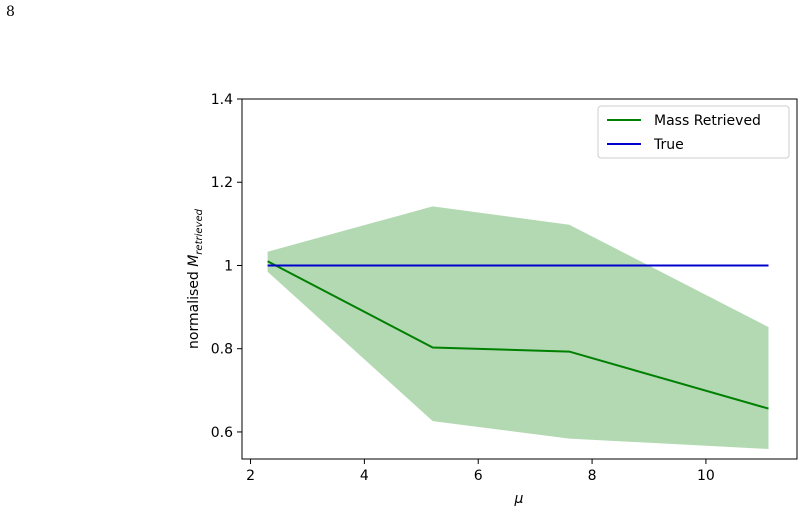 The height and width of the screenshot is (531, 804). What do you see at coordinates (364, 476) in the screenshot?
I see `x-tick-label: 4` at bounding box center [364, 476].